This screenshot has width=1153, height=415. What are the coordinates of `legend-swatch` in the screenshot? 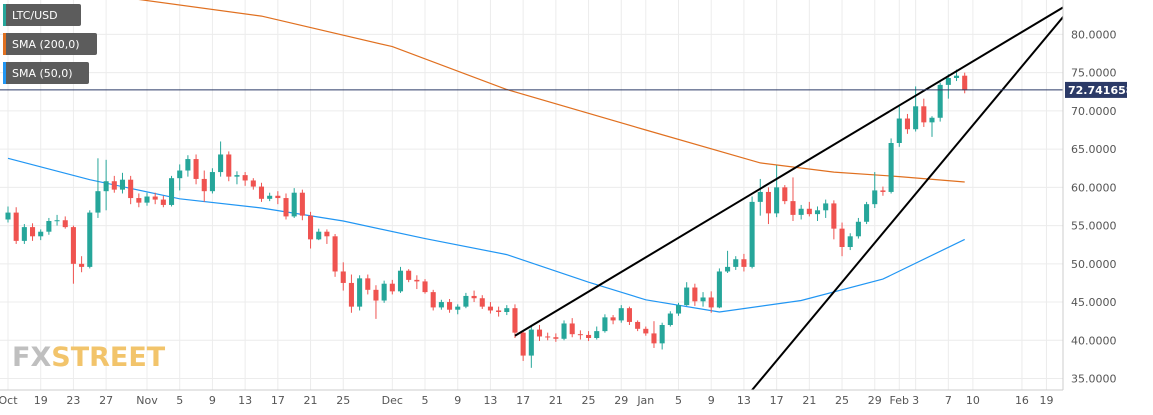 It's located at (4, 44).